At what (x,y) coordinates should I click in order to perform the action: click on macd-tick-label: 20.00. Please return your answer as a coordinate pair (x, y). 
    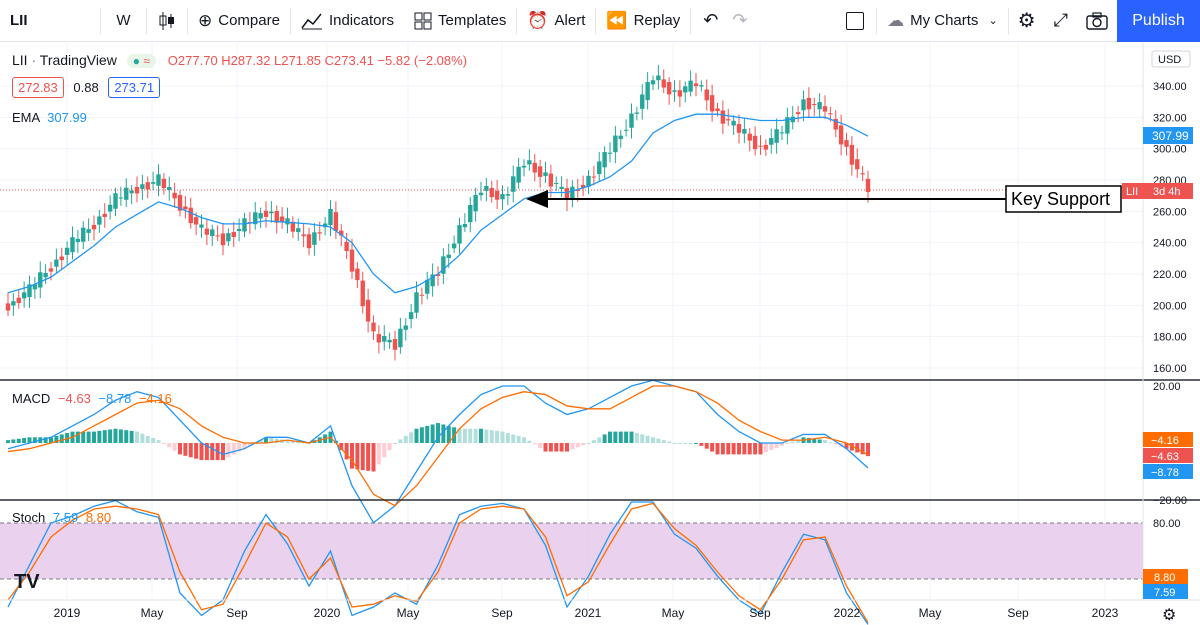
    Looking at the image, I should click on (1167, 387).